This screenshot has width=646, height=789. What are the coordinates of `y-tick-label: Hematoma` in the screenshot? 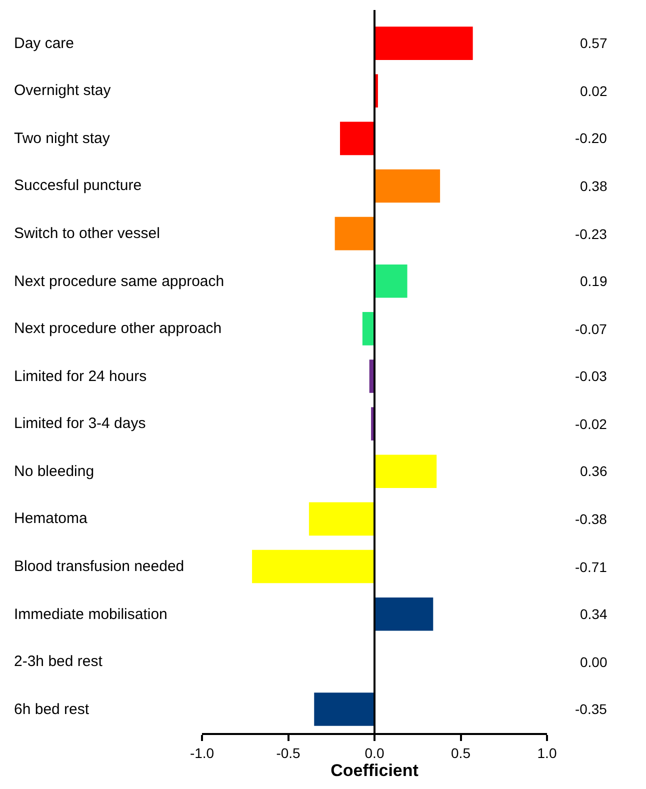 It's located at (51, 518).